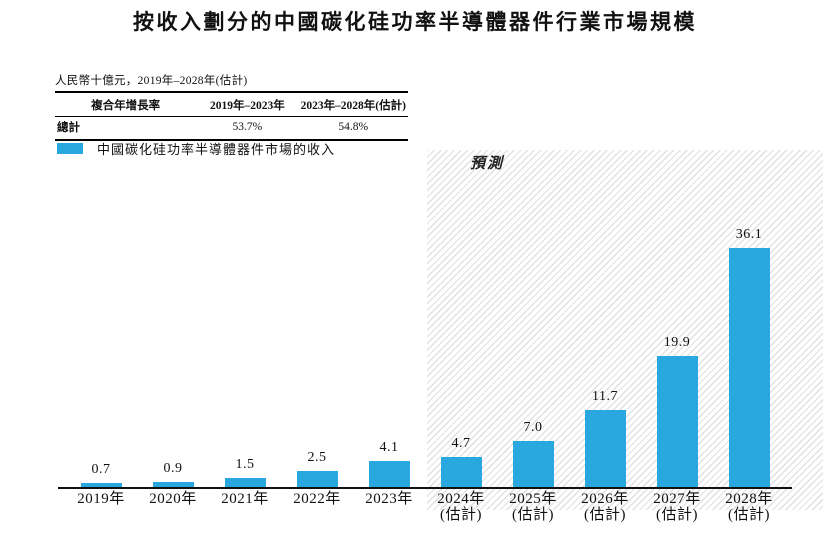 Image resolution: width=830 pixels, height=534 pixels. What do you see at coordinates (461, 443) in the screenshot?
I see `bar-value-label: 4.7` at bounding box center [461, 443].